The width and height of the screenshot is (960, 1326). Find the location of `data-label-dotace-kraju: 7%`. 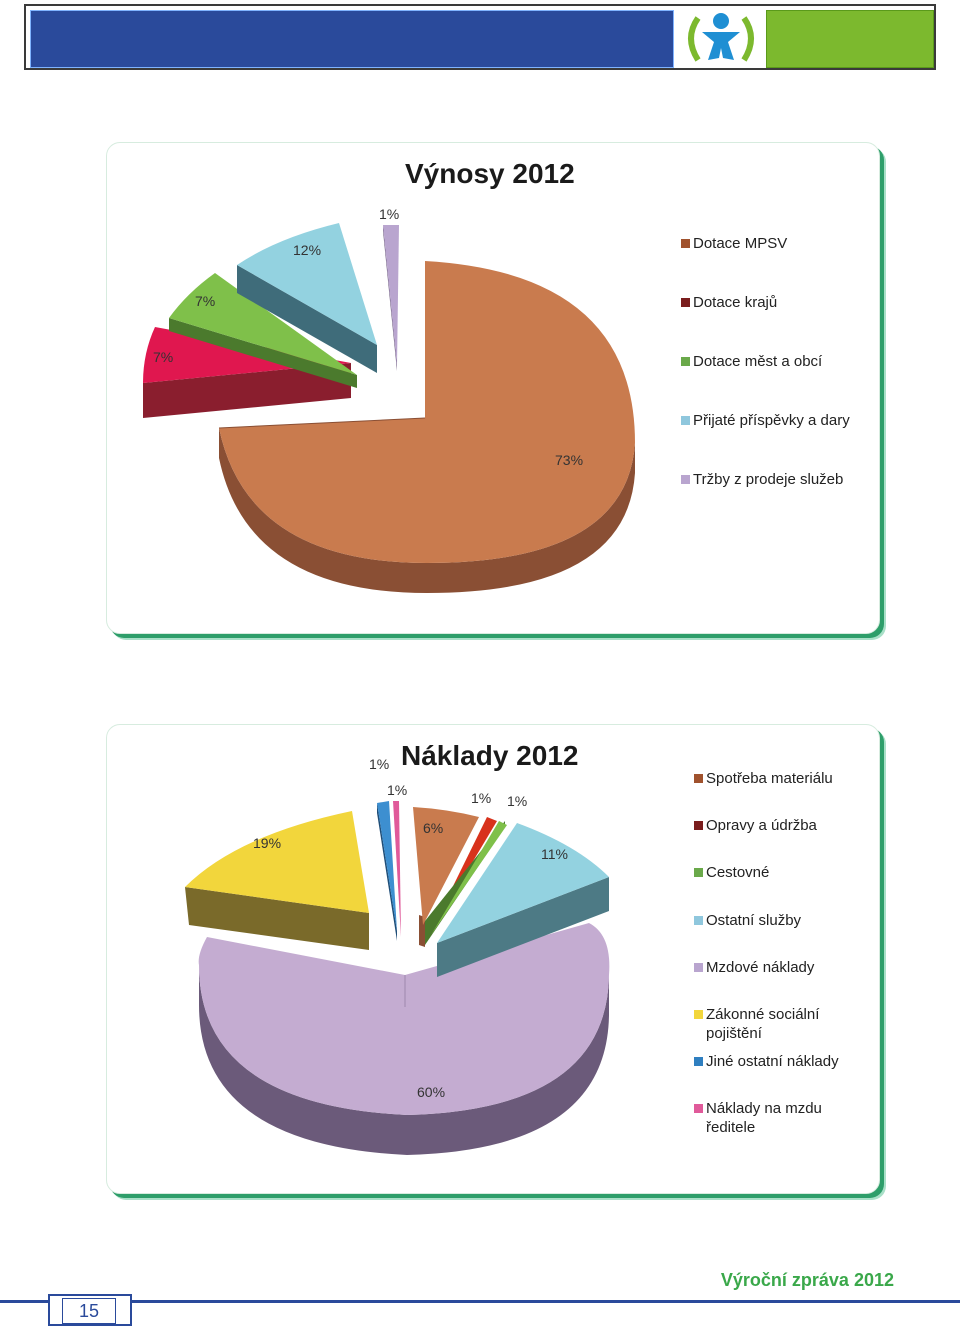

data-label-dotace-kraju: 7% is located at coordinates (163, 357).